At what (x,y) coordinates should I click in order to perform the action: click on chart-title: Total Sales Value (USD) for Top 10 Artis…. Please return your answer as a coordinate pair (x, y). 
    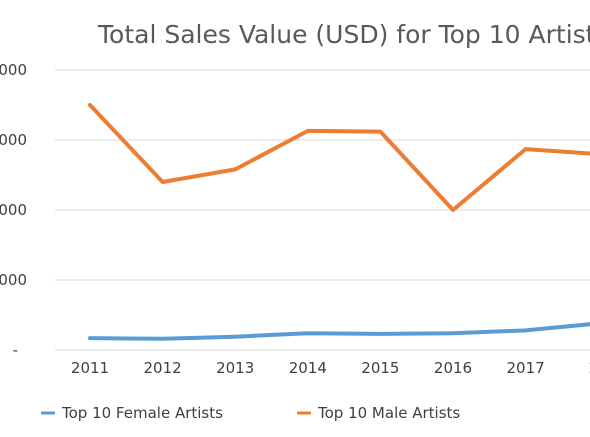
    Looking at the image, I should click on (343, 34).